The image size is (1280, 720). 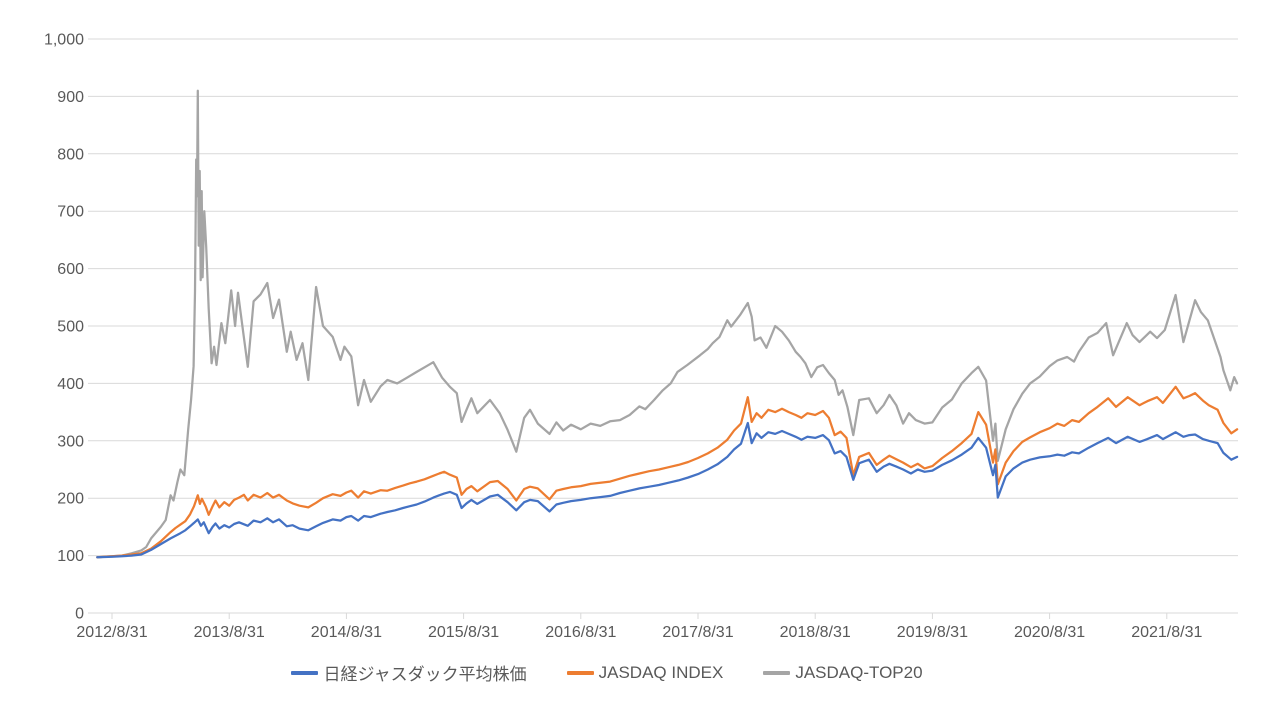 I want to click on x-tick-label: 2017/8/31, so click(x=697, y=632).